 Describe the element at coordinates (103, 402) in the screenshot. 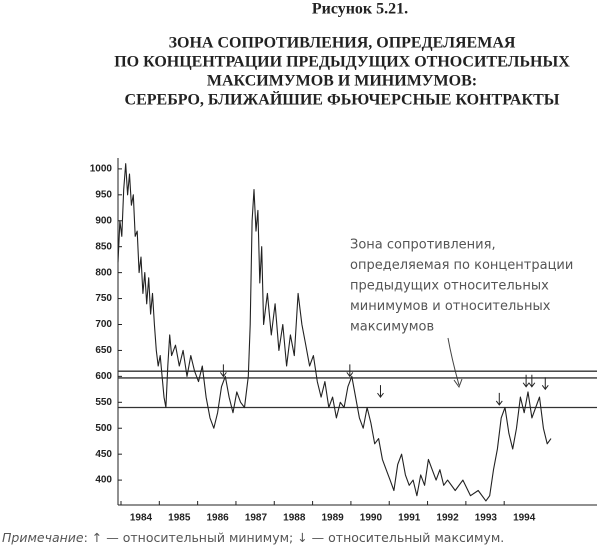

I see `y-tick-label: 550` at that location.